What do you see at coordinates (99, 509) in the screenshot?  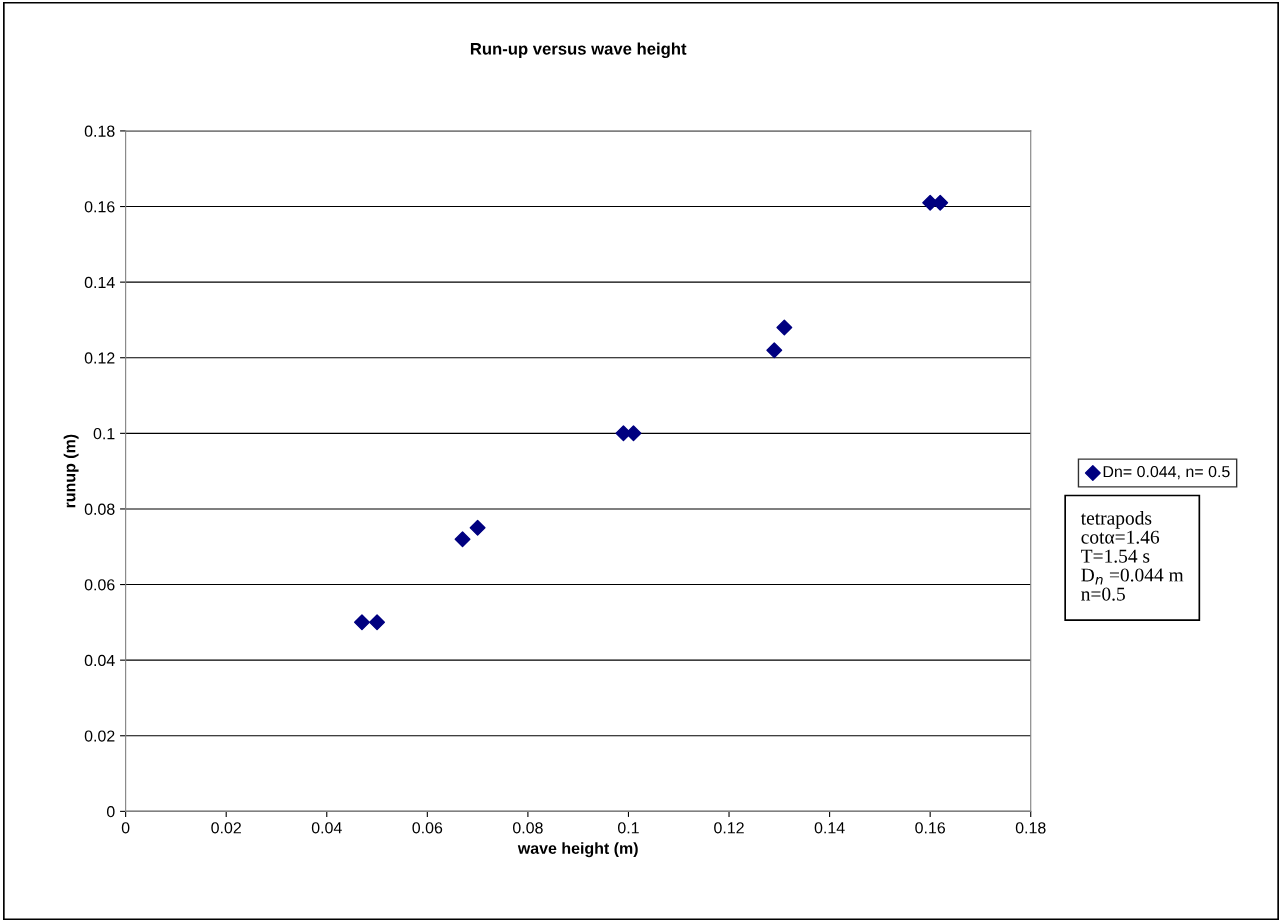 I see `y-tick-label: 0.08` at bounding box center [99, 509].